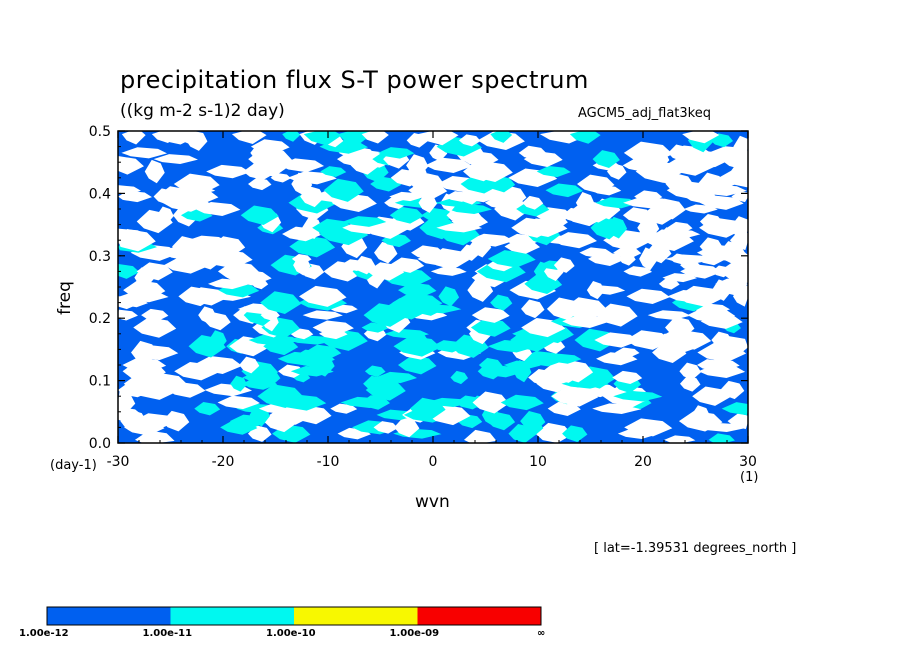 This screenshot has height=654, width=904. I want to click on experiment-label: AGCM5_adj_flat3keq, so click(644, 113).